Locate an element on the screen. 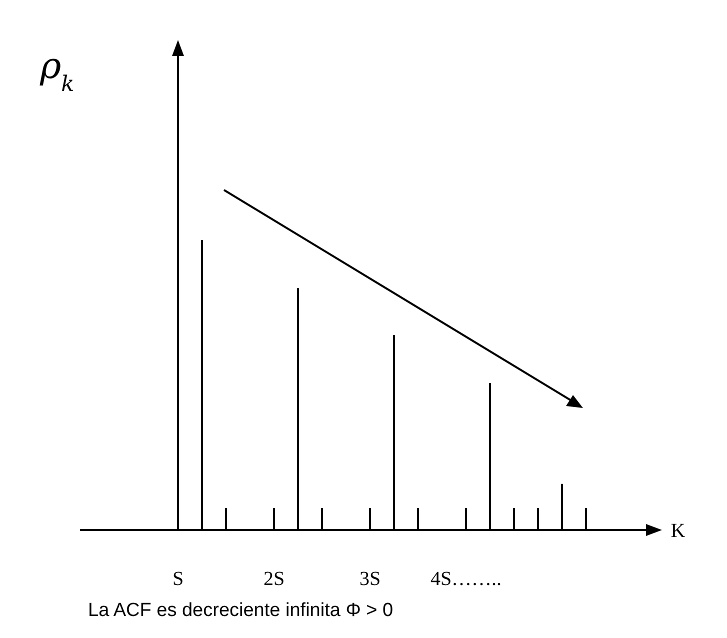  x-tick-label: 3S is located at coordinates (370, 579).